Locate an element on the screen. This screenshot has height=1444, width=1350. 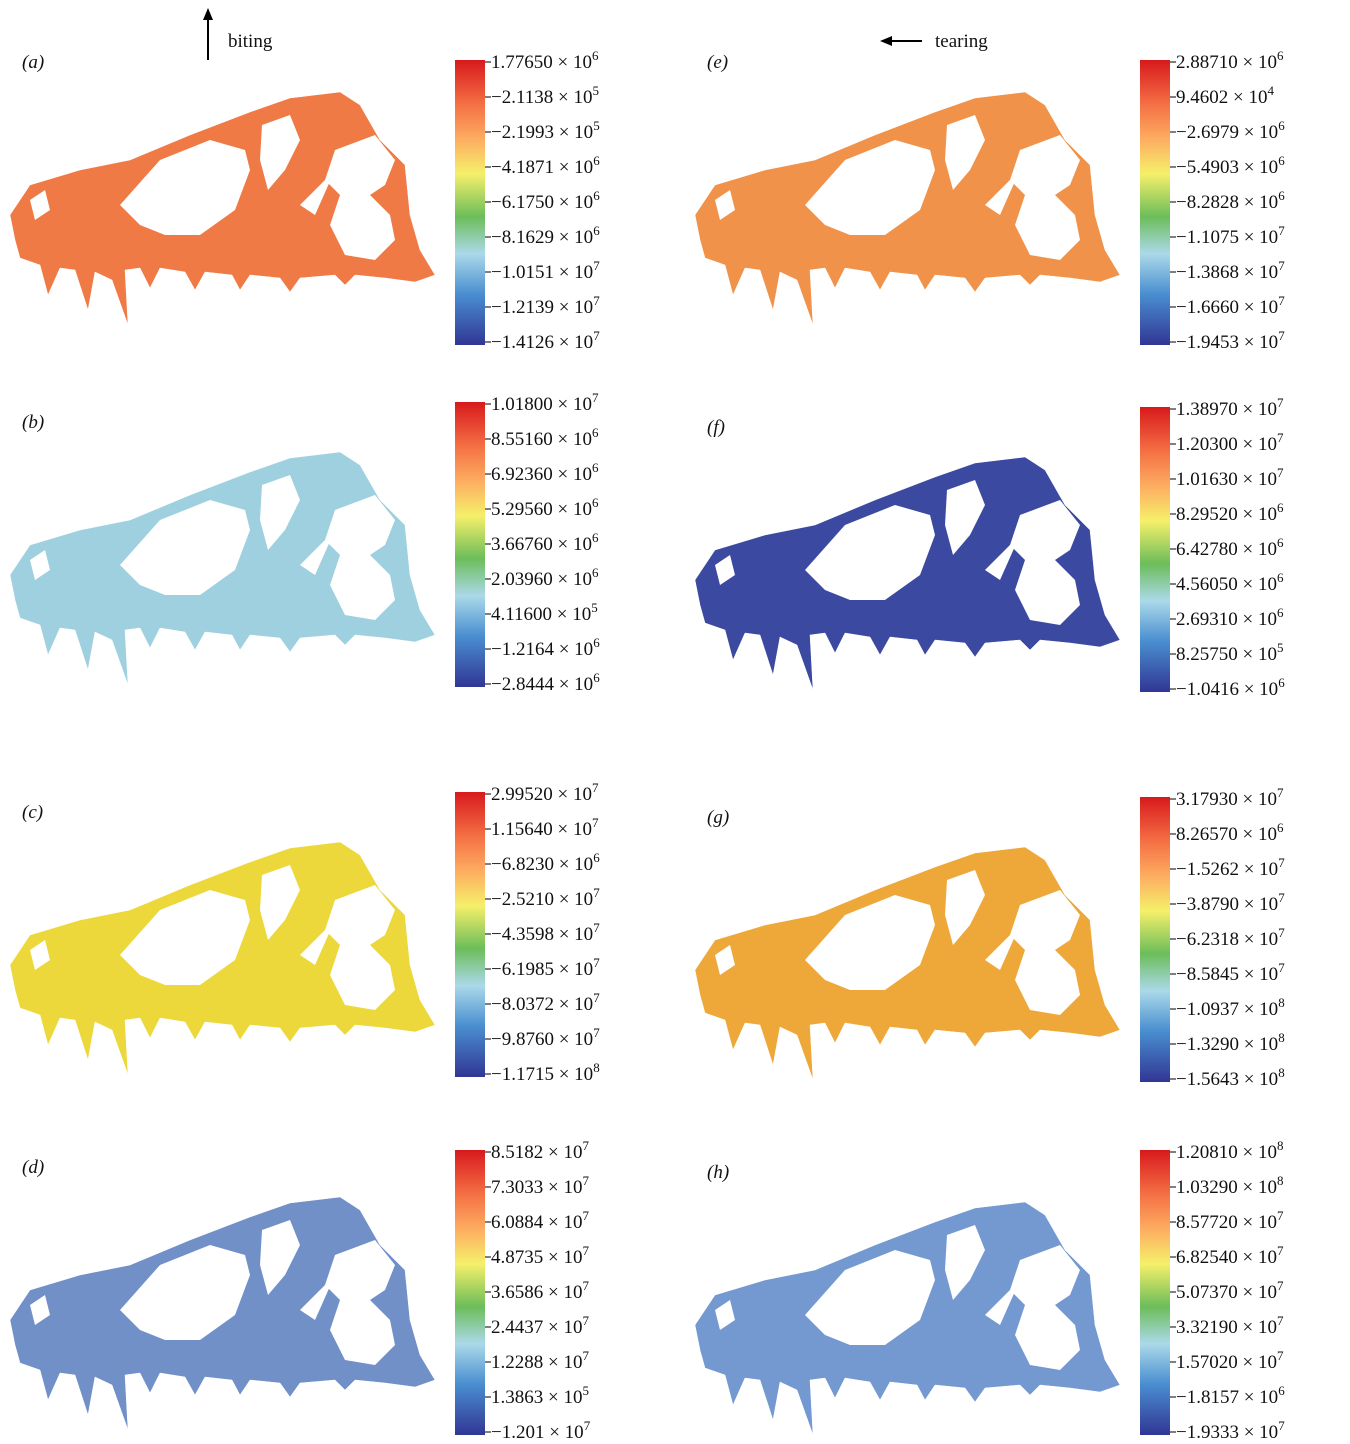
mantissa: 5.07370 × 10 is located at coordinates (1226, 1292).